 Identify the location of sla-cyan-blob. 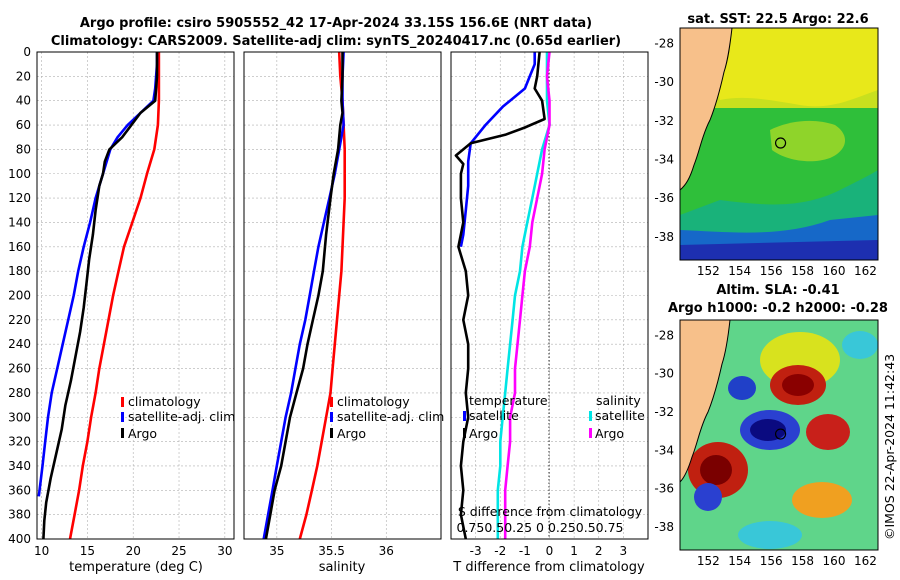
(860, 345).